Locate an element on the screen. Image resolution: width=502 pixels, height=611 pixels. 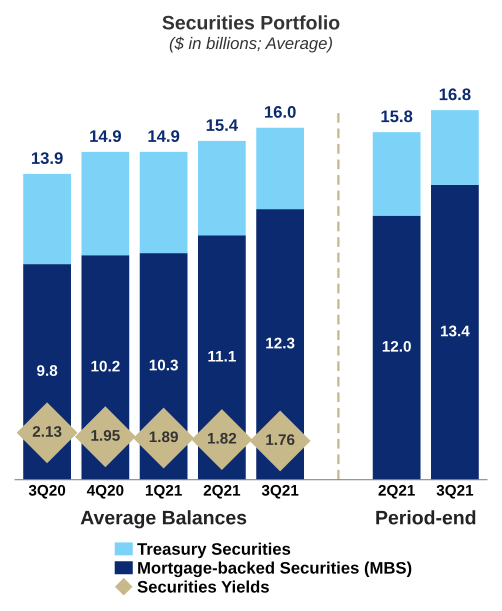
total-label: 16.8 is located at coordinates (455, 94).